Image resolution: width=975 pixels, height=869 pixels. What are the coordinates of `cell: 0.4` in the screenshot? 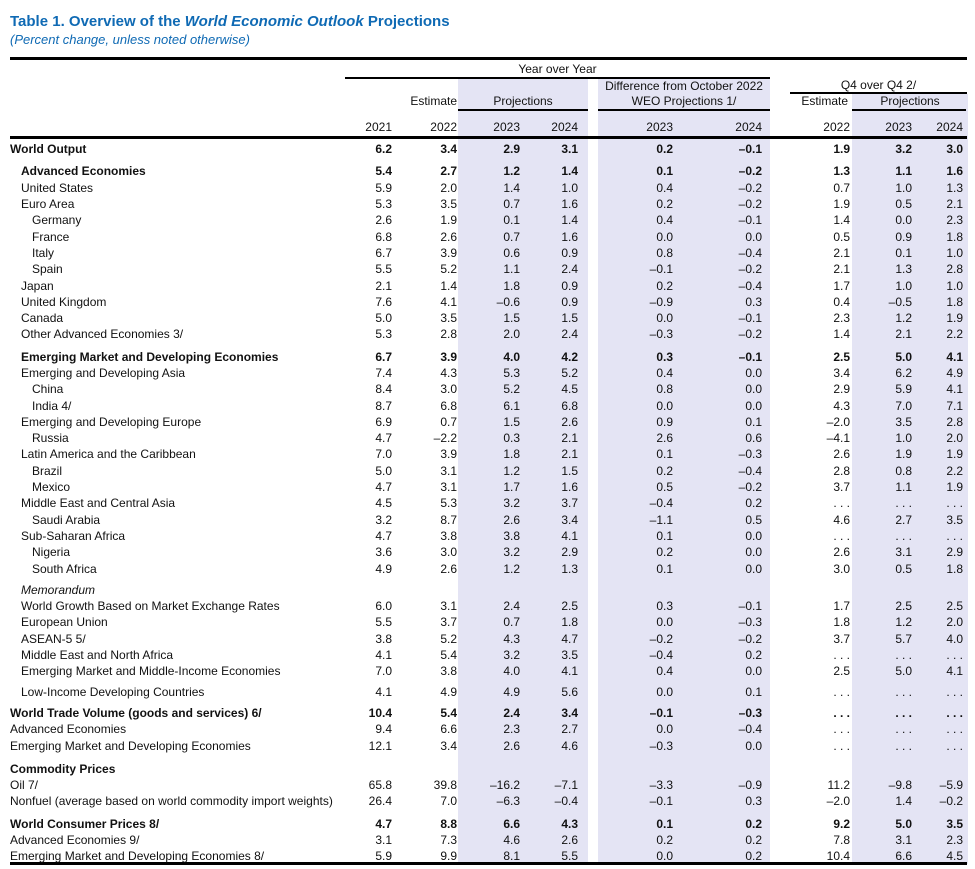 It's located at (664, 671).